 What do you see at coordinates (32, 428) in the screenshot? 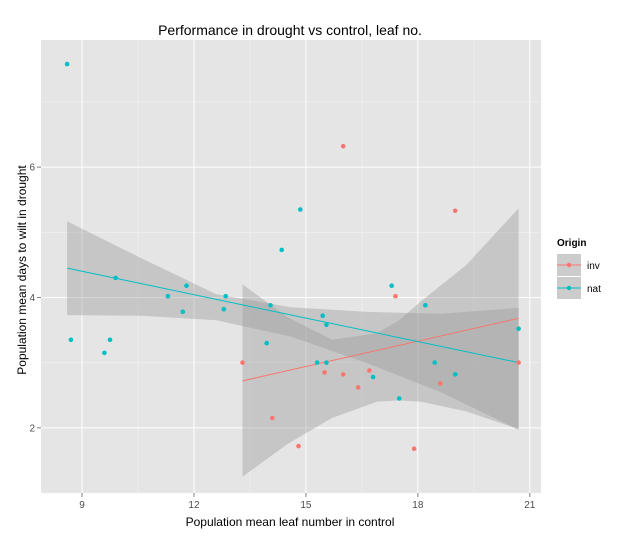
I see `y-tick-label: 2` at bounding box center [32, 428].